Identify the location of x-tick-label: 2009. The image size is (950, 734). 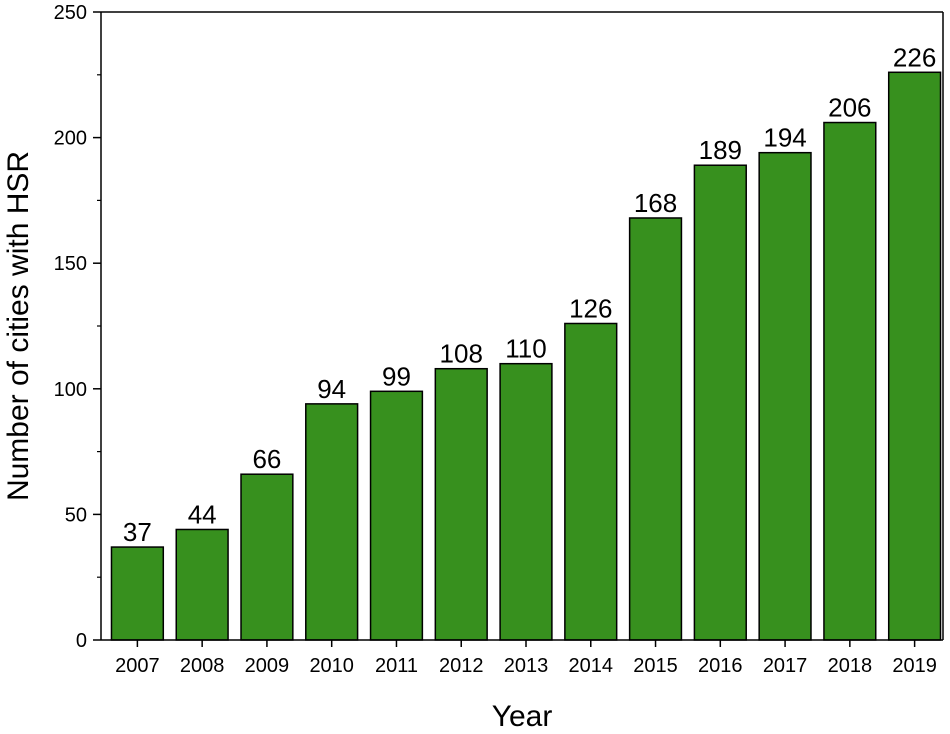
(267, 666).